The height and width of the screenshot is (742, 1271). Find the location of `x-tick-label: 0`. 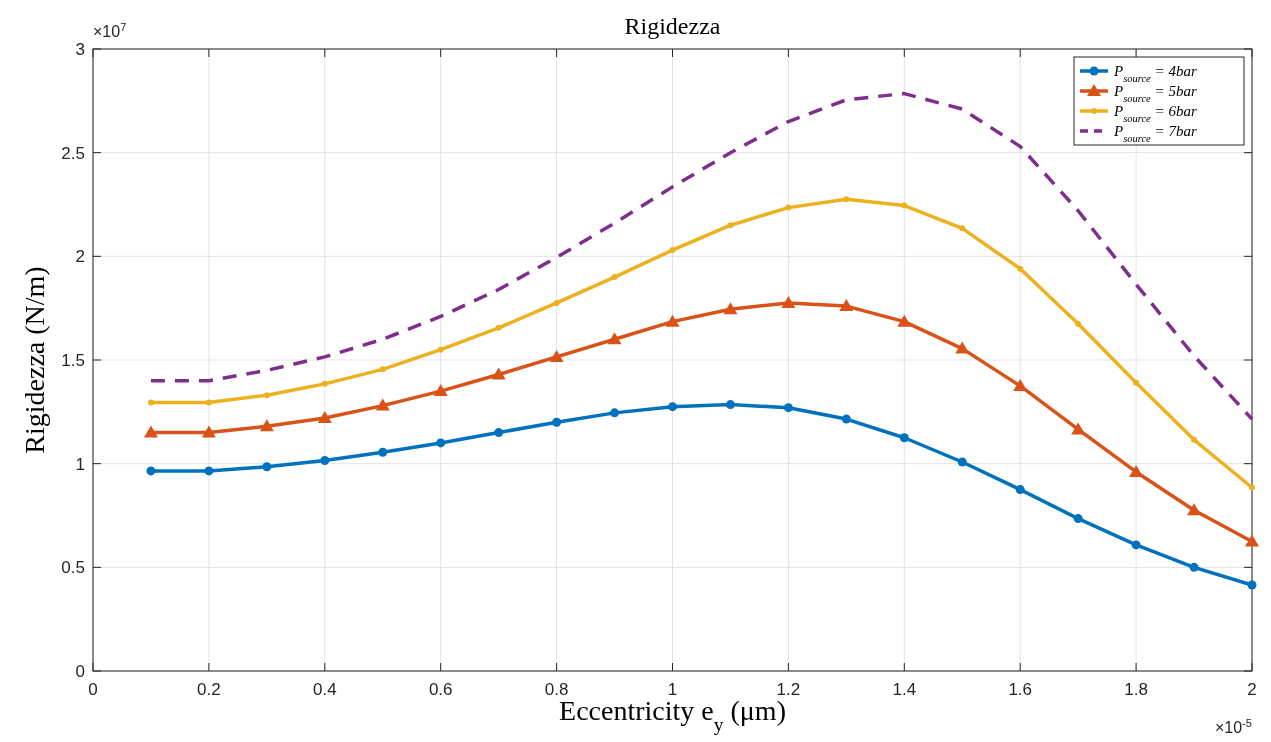

x-tick-label: 0 is located at coordinates (93, 689).